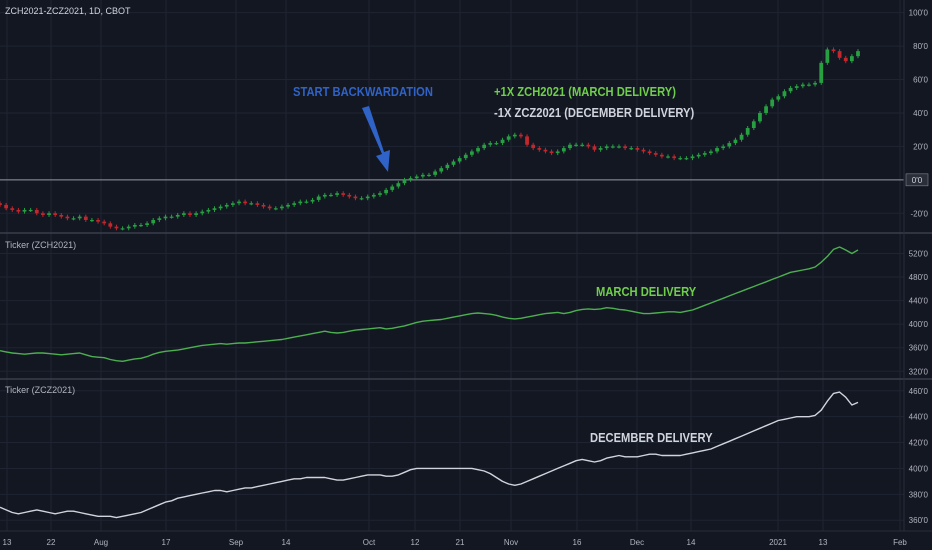  What do you see at coordinates (919, 391) in the screenshot?
I see `price-tick-label: 460'0` at bounding box center [919, 391].